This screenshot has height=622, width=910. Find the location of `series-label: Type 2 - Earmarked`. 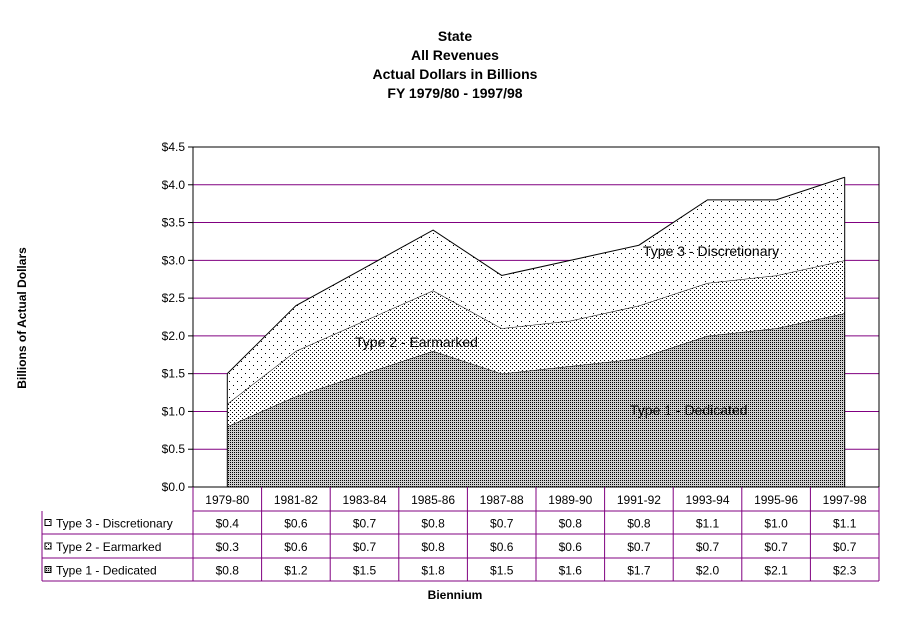

series-label: Type 2 - Earmarked is located at coordinates (416, 342).